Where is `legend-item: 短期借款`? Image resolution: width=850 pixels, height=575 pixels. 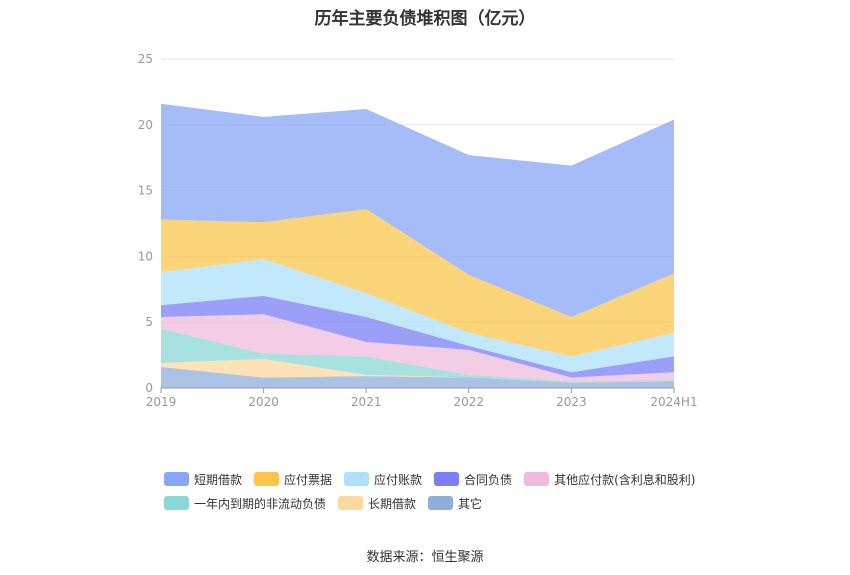
legend-item: 短期借款 is located at coordinates (203, 479).